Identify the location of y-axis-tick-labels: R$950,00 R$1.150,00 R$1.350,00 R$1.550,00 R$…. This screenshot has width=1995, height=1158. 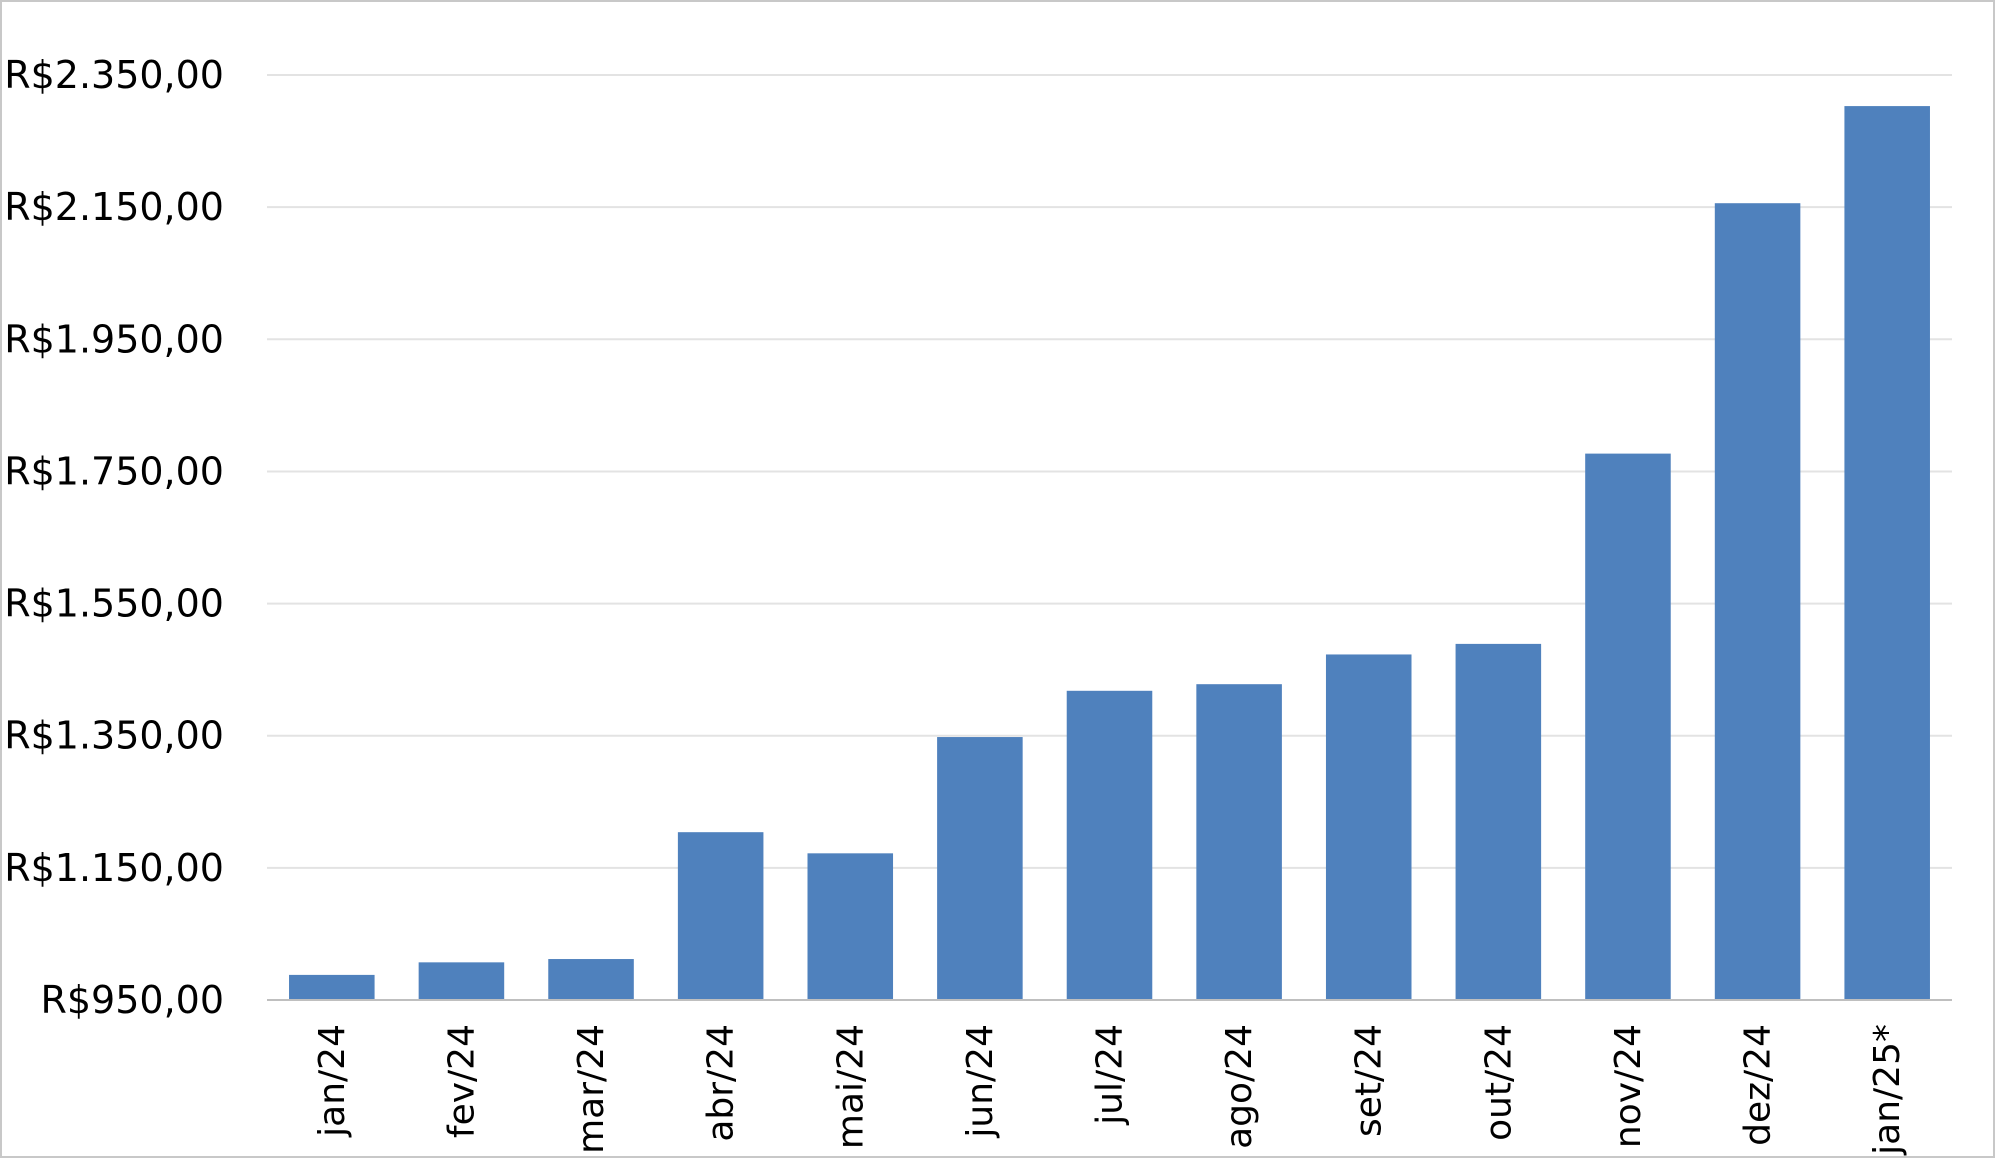
(114, 537).